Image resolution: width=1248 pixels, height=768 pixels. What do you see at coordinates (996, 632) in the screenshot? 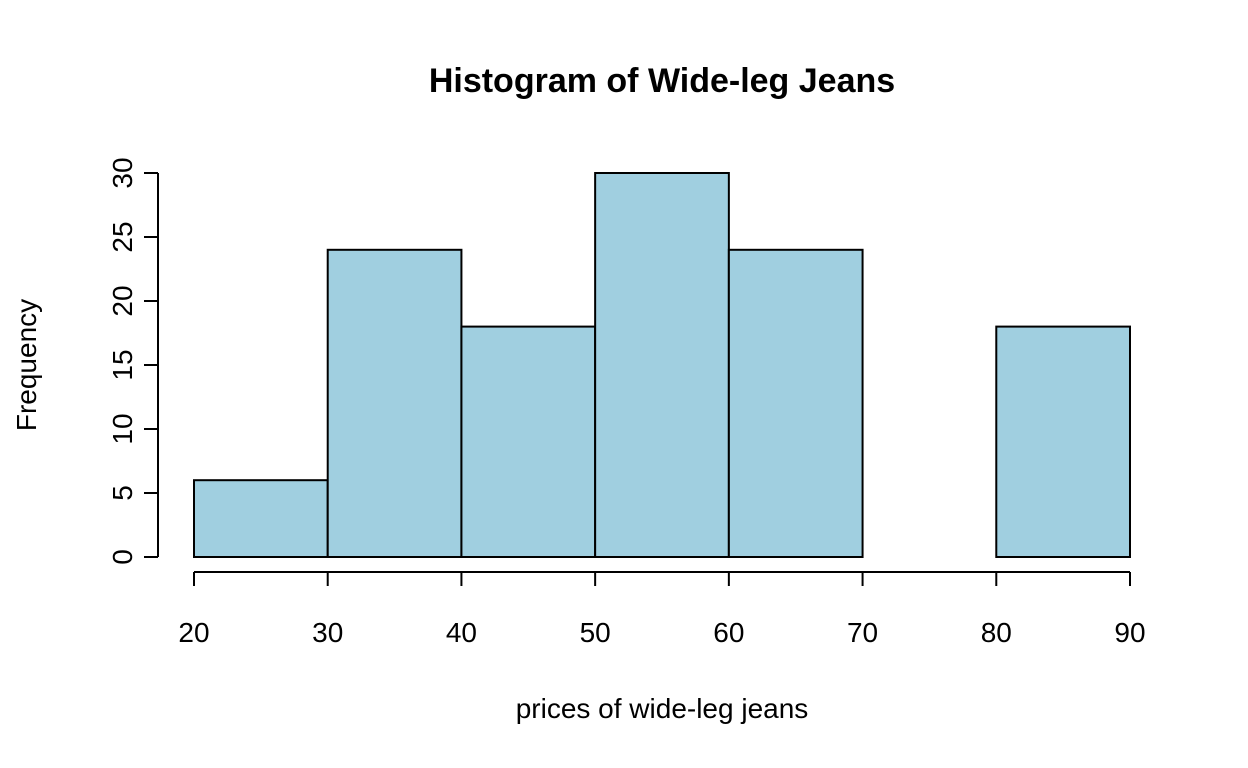
I see `x-tick-label: 80` at bounding box center [996, 632].